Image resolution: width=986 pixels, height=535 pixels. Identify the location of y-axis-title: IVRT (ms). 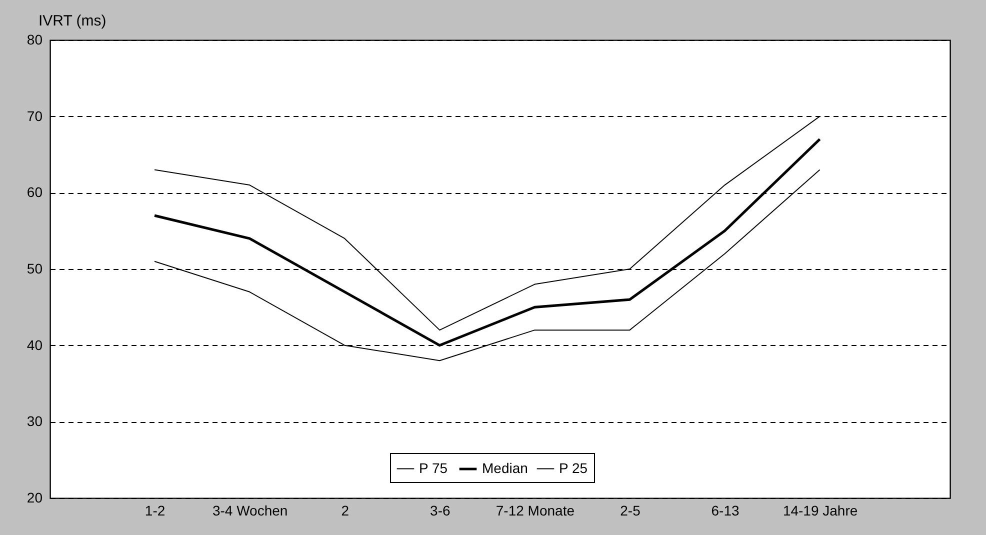
(72, 21).